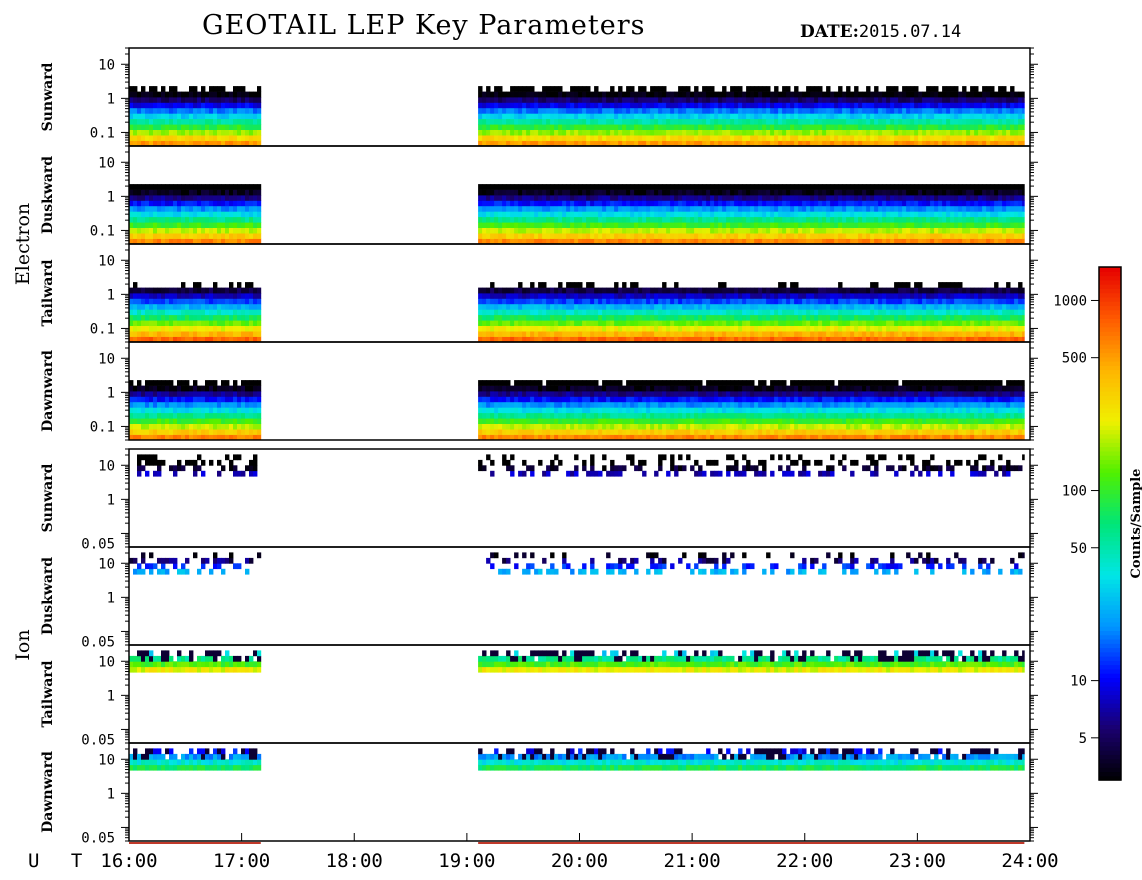  What do you see at coordinates (424, 25) in the screenshot?
I see `chart-title: GEOTAIL LEP Key Parameters` at bounding box center [424, 25].